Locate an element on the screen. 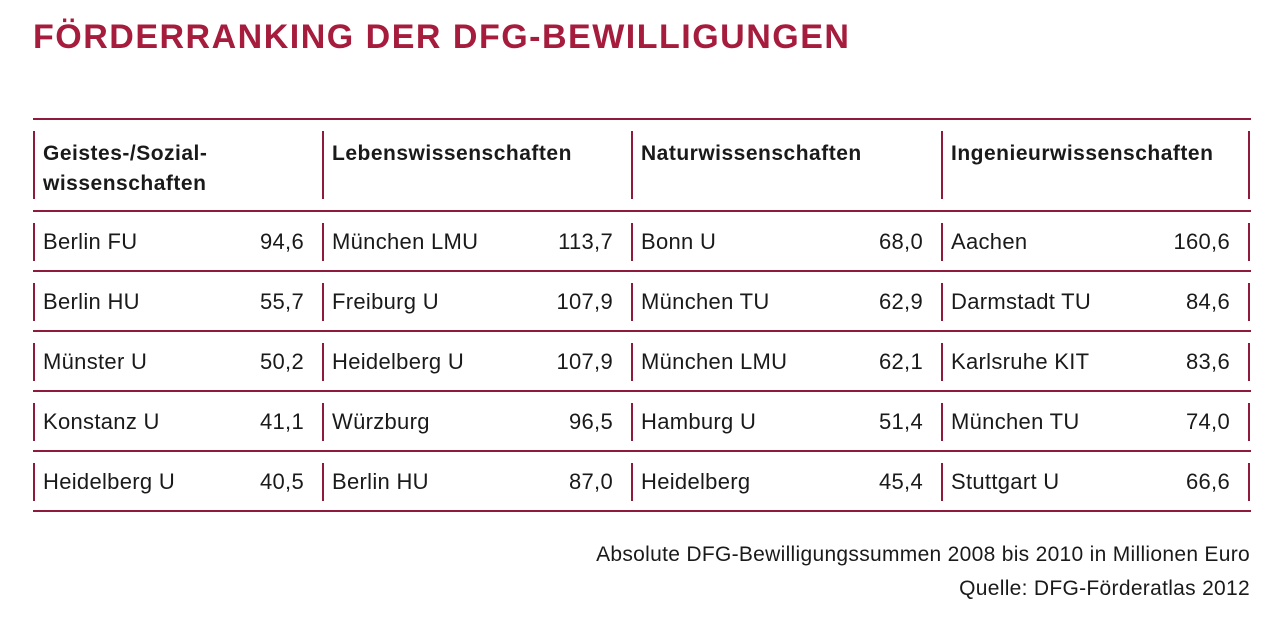 Image resolution: width=1283 pixels, height=626 pixels. funding-amount: 96,5 is located at coordinates (590, 421).